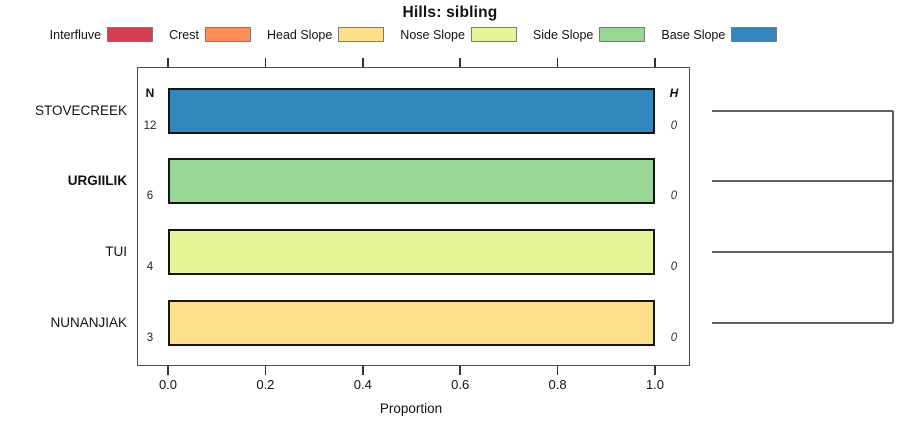 Image resolution: width=900 pixels, height=440 pixels. Describe the element at coordinates (80, 110) in the screenshot. I see `y-axis-label: STOVECREEK` at that location.